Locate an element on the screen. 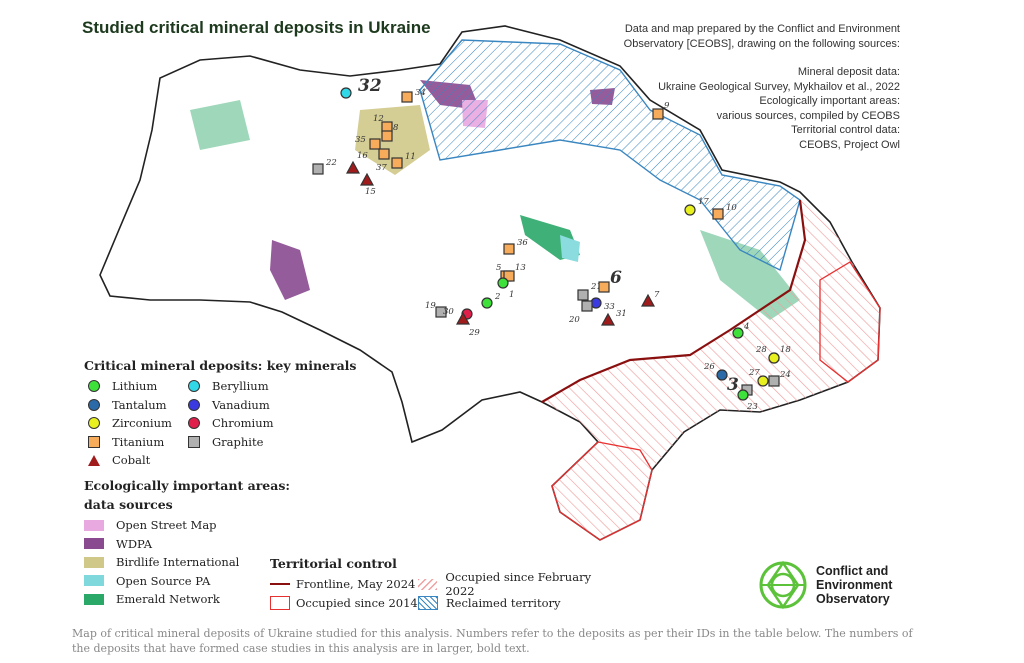 The width and height of the screenshot is (1024, 663). beryllium-marker is located at coordinates (346, 93).